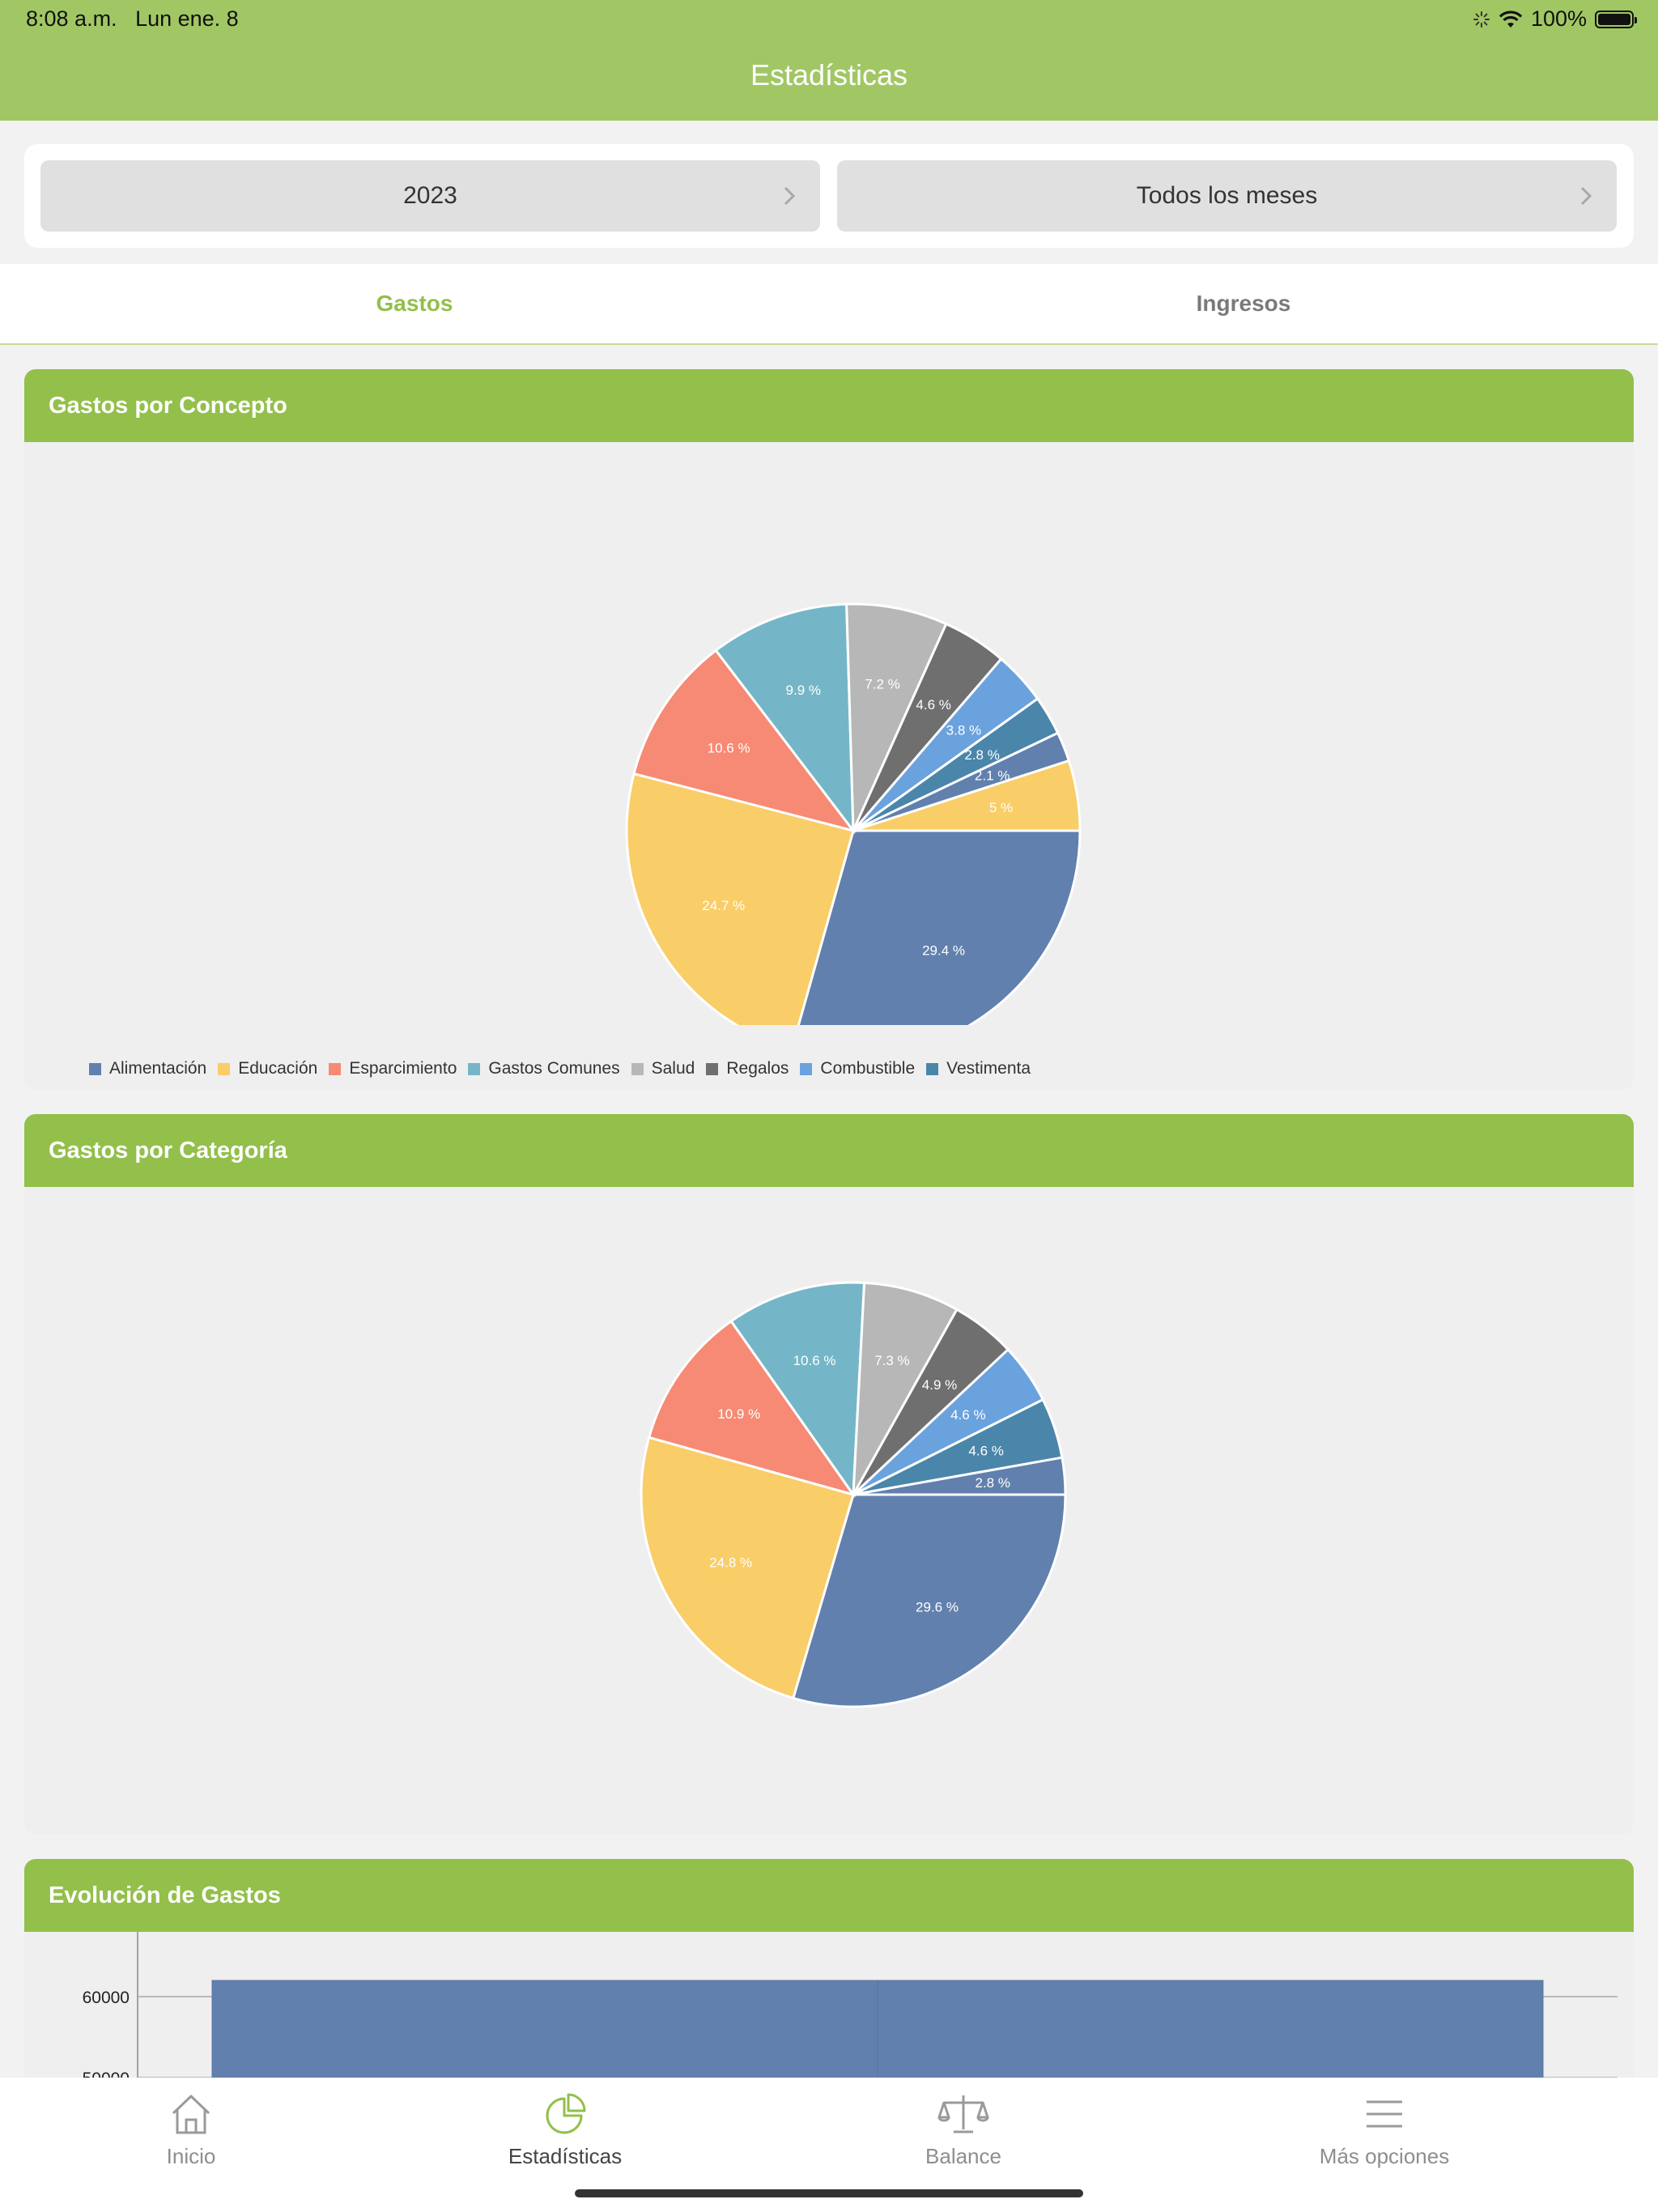  I want to click on legend-item: Combustible, so click(857, 1069).